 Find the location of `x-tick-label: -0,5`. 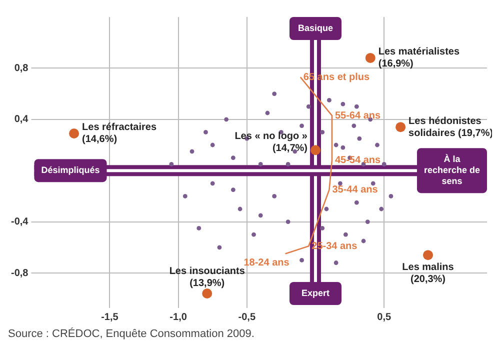

x-tick-label: -0,5 is located at coordinates (247, 317).